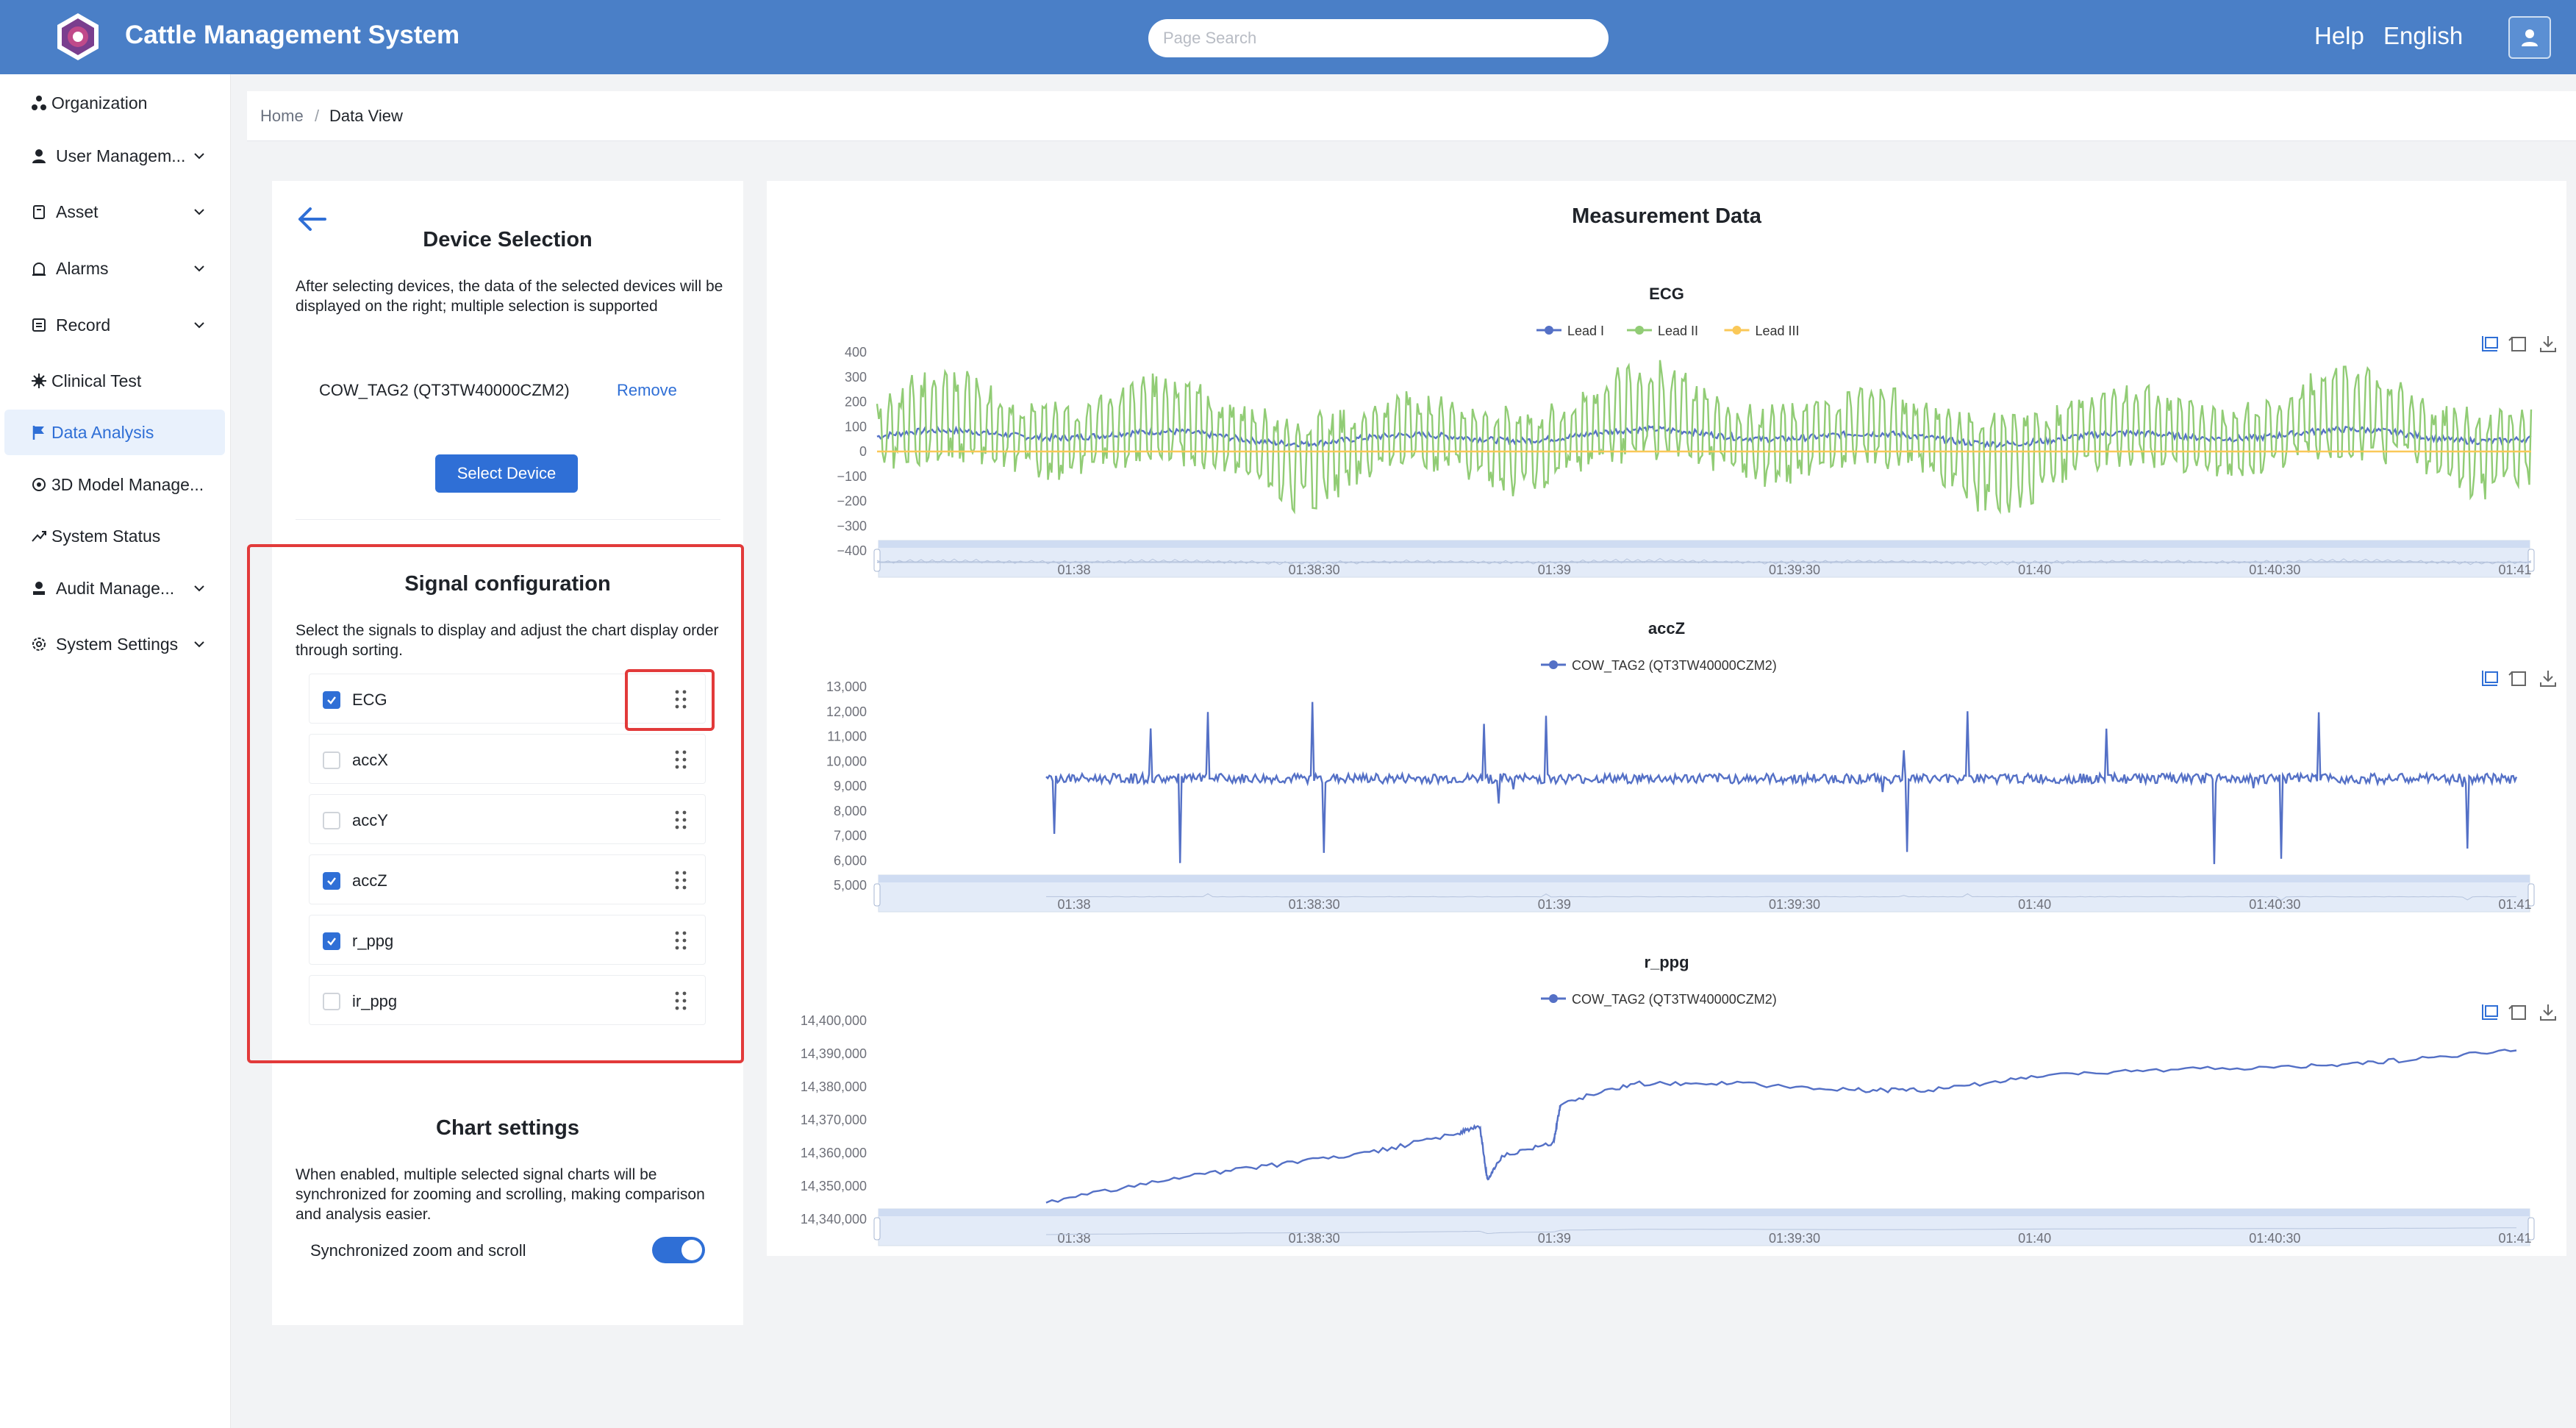 Image resolution: width=2576 pixels, height=1428 pixels. I want to click on signal-configuration-title: Signal configuration, so click(507, 584).